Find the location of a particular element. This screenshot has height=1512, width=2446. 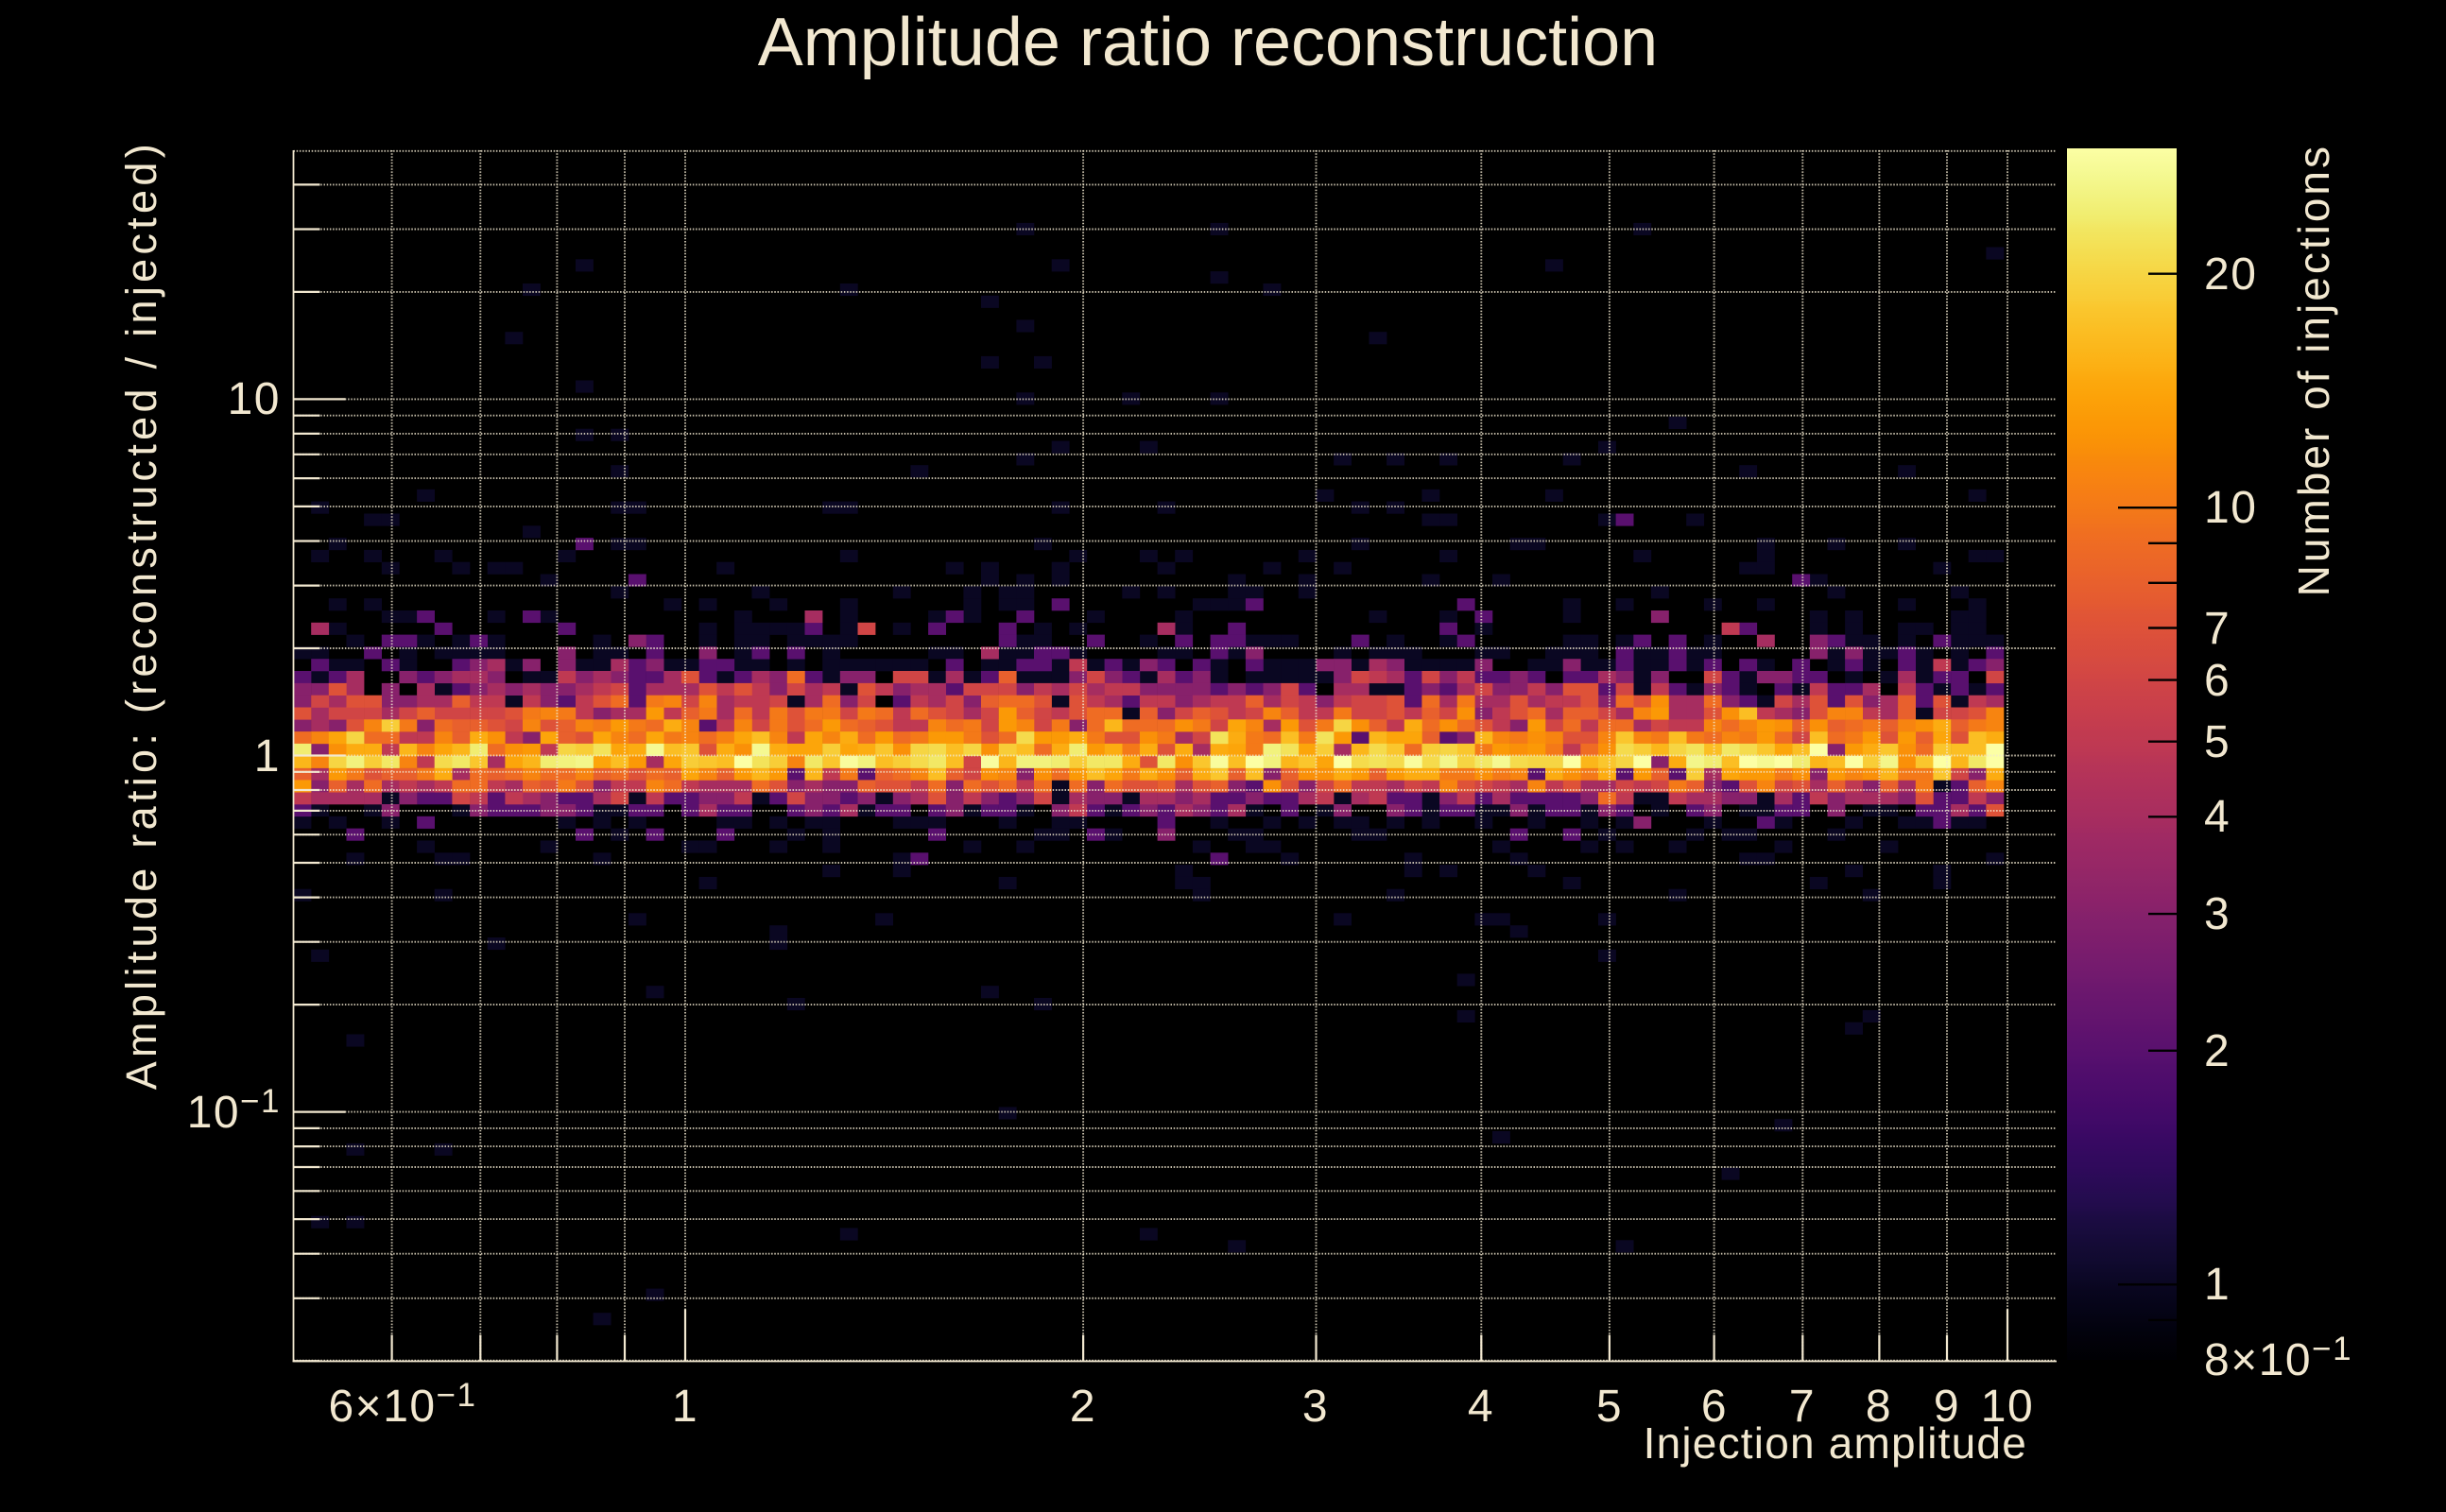

svg-text: 20 is located at coordinates (2230, 274).